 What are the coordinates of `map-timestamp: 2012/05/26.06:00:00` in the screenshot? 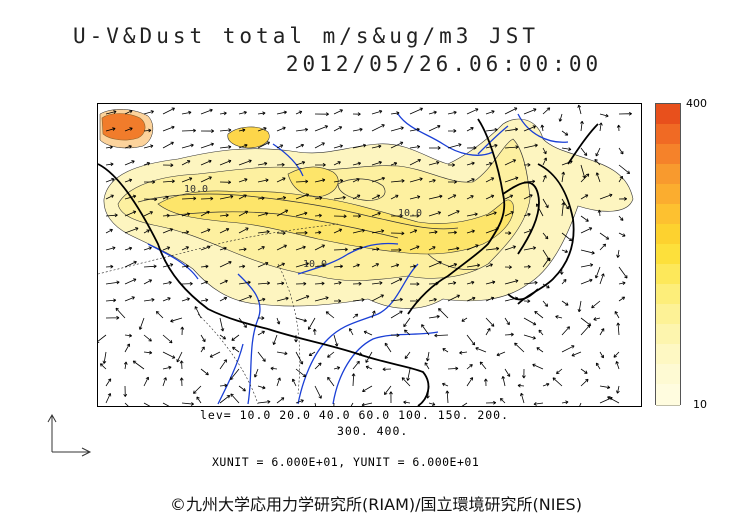 It's located at (410, 64).